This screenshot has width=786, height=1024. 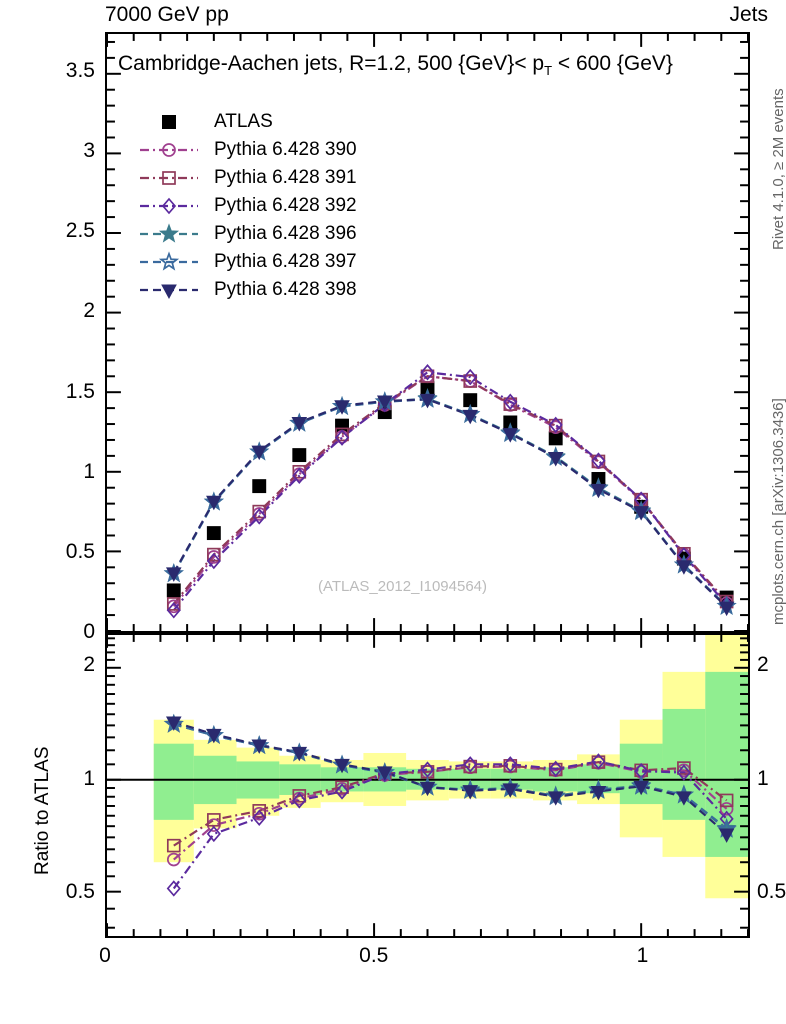 What do you see at coordinates (763, 778) in the screenshot?
I see `ratio-y-tick-label-right: 1` at bounding box center [763, 778].